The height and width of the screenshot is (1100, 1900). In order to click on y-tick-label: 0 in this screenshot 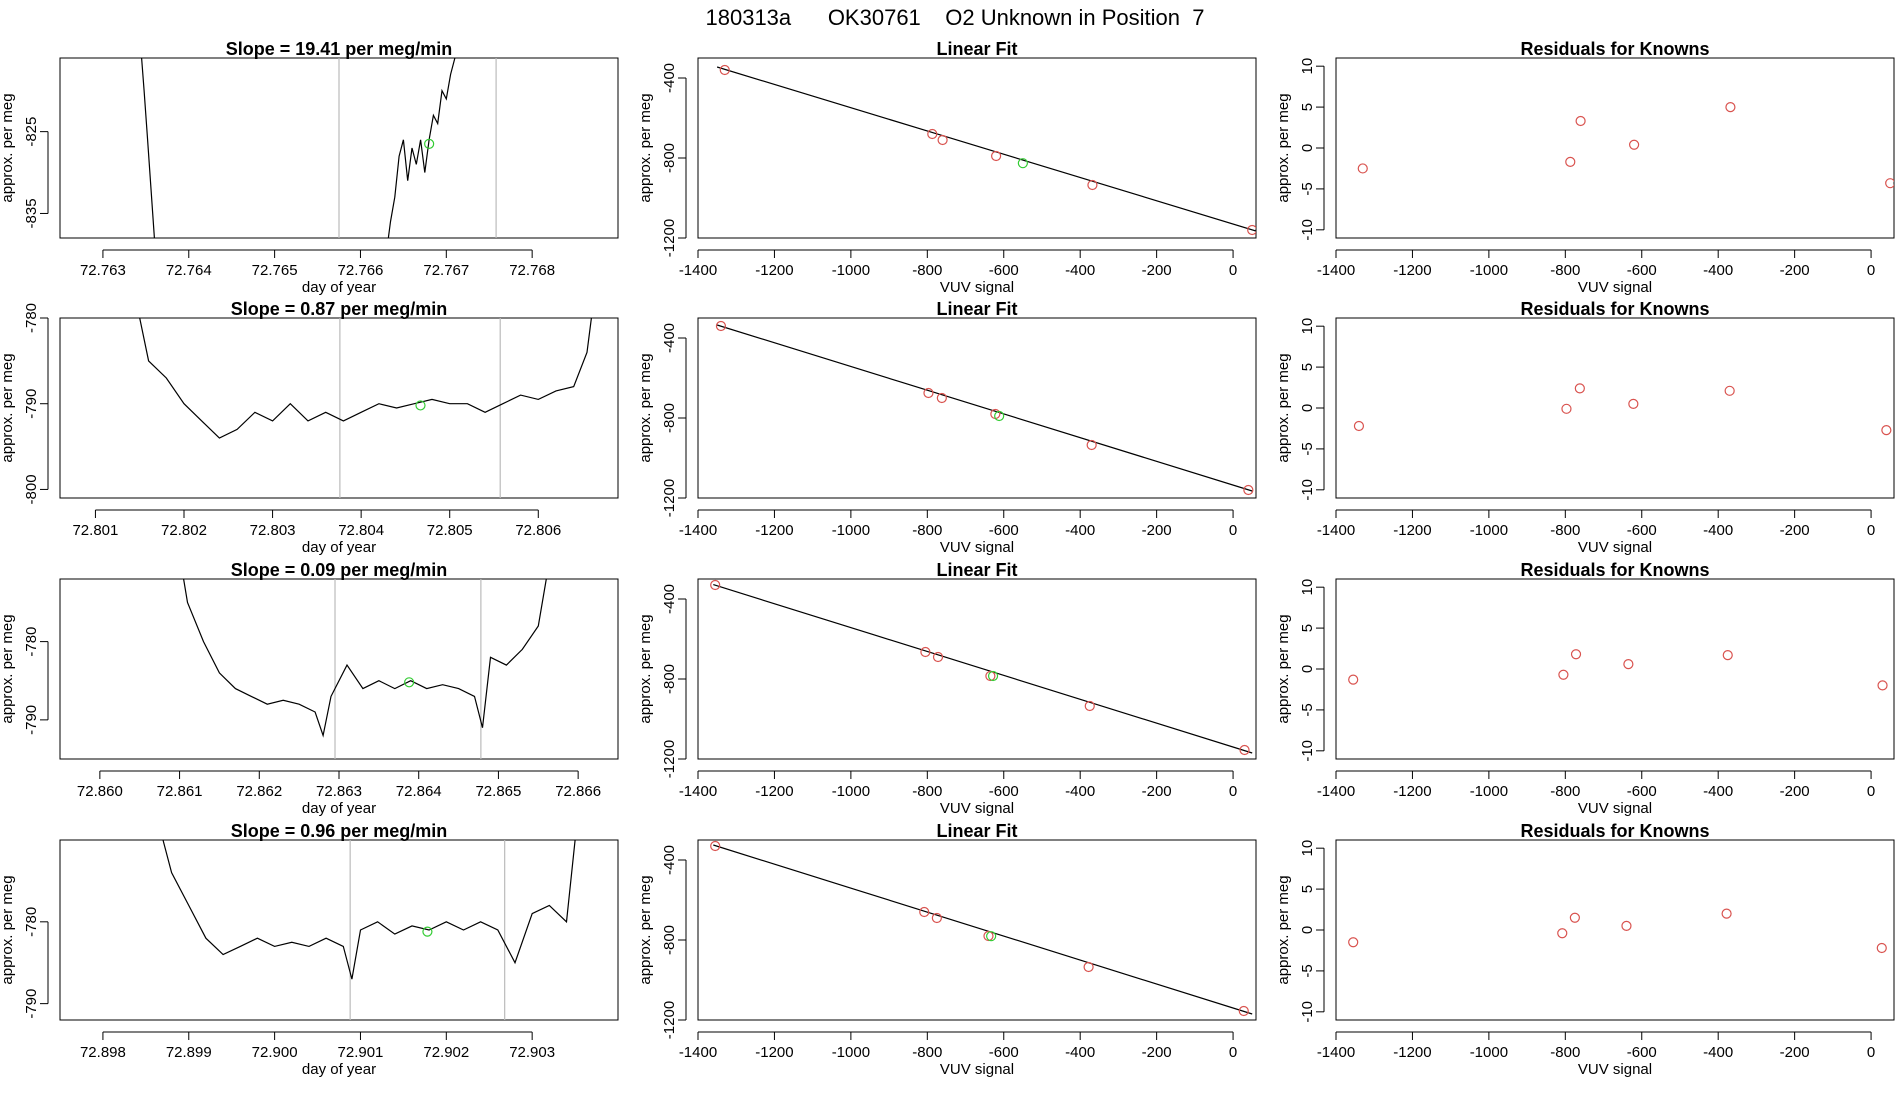, I will do `click(1307, 669)`.